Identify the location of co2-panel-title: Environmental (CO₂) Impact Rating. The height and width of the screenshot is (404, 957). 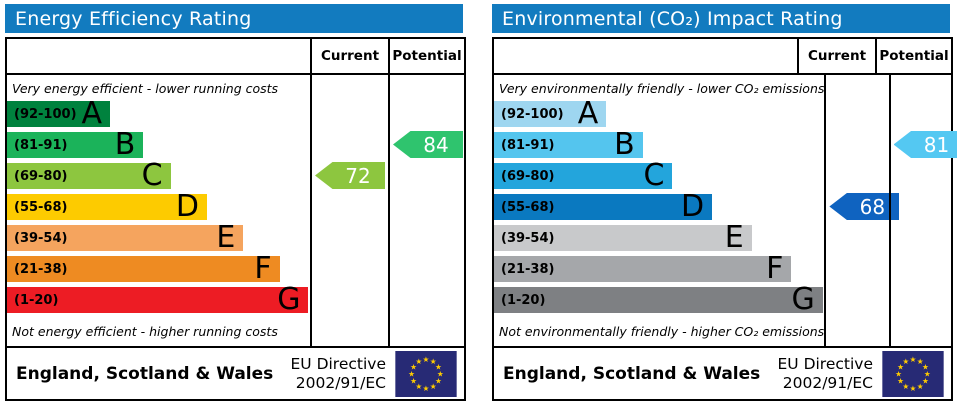
(672, 18).